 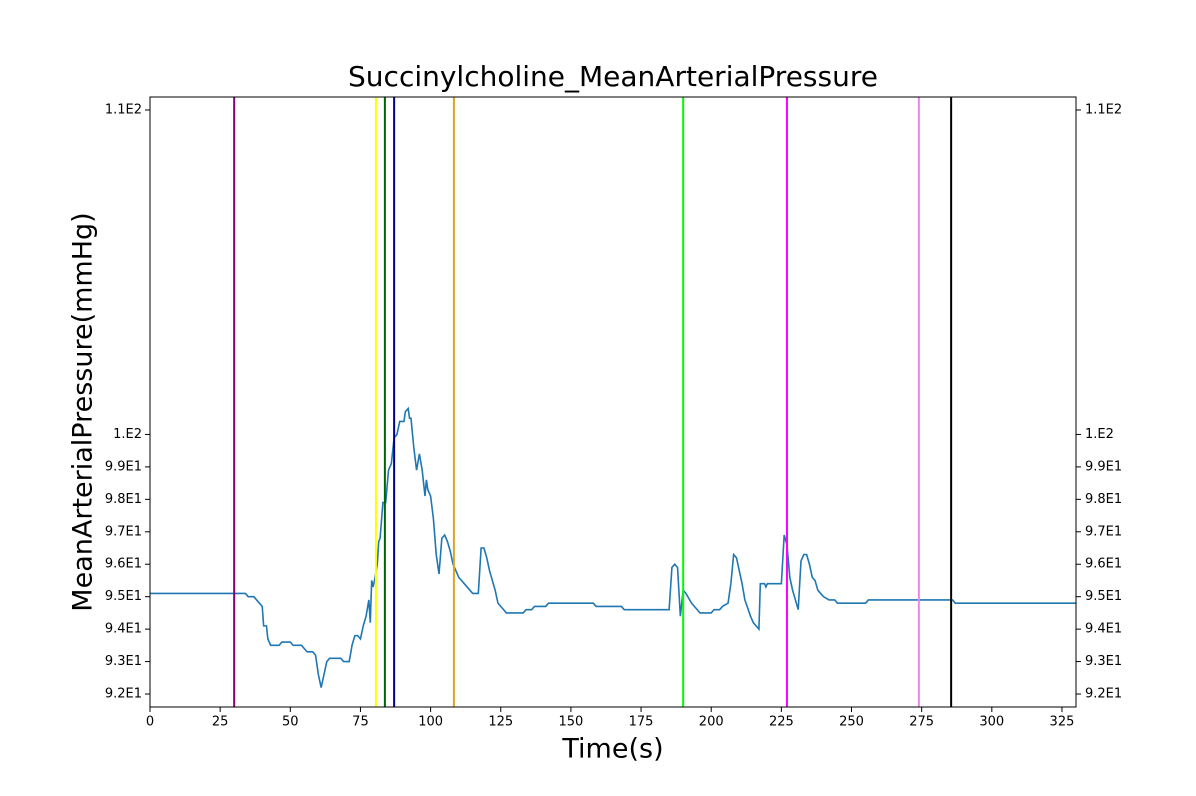 What do you see at coordinates (781, 722) in the screenshot?
I see `x-tick-label: 225` at bounding box center [781, 722].